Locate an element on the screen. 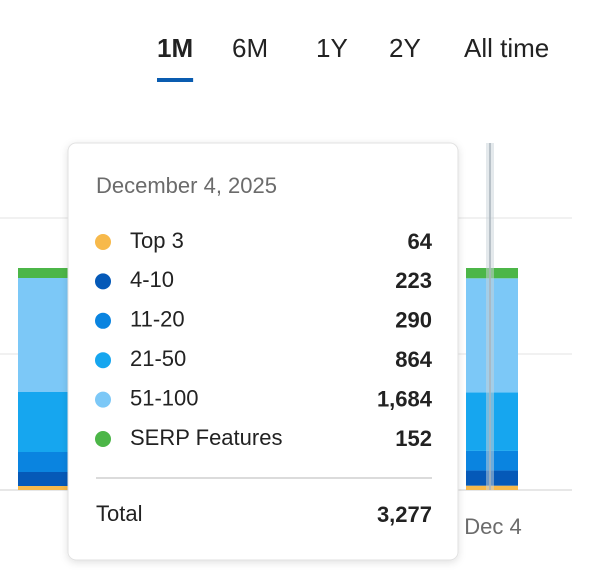 Image resolution: width=600 pixels, height=587 pixels. total-value: 3,277 is located at coordinates (404, 514).